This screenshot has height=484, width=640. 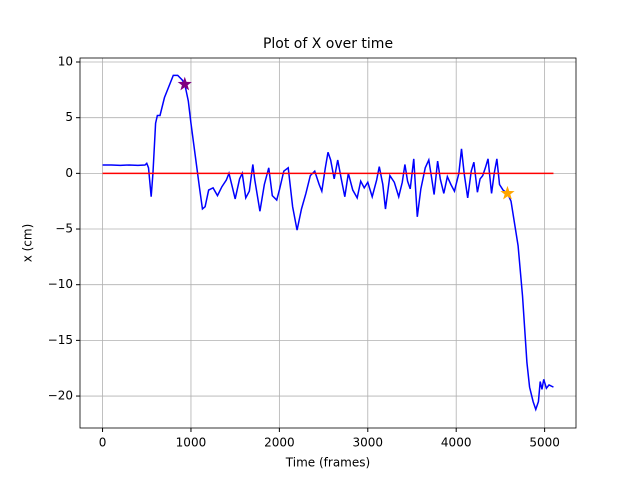 I want to click on y-tick-label: 10, so click(x=65, y=62).